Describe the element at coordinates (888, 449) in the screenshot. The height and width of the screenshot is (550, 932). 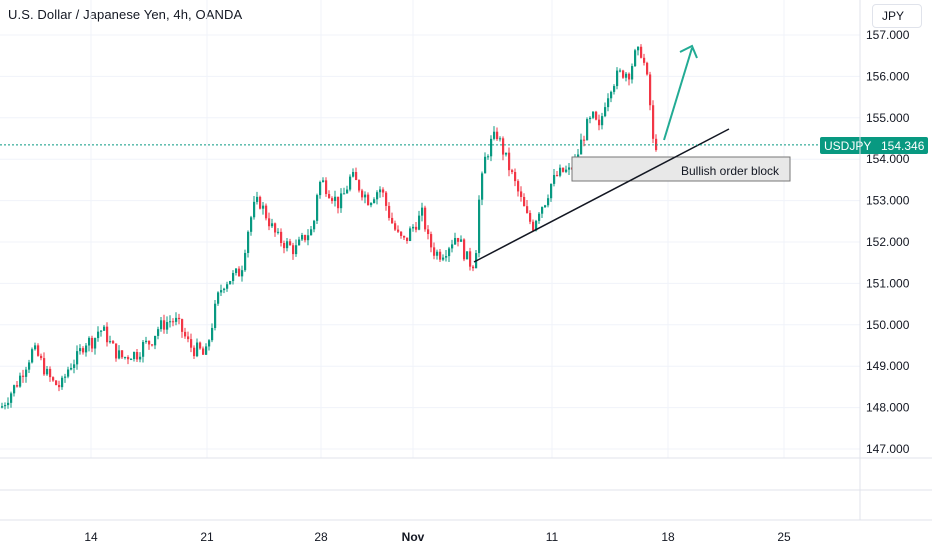
I see `y-tick-label: 147.000` at that location.